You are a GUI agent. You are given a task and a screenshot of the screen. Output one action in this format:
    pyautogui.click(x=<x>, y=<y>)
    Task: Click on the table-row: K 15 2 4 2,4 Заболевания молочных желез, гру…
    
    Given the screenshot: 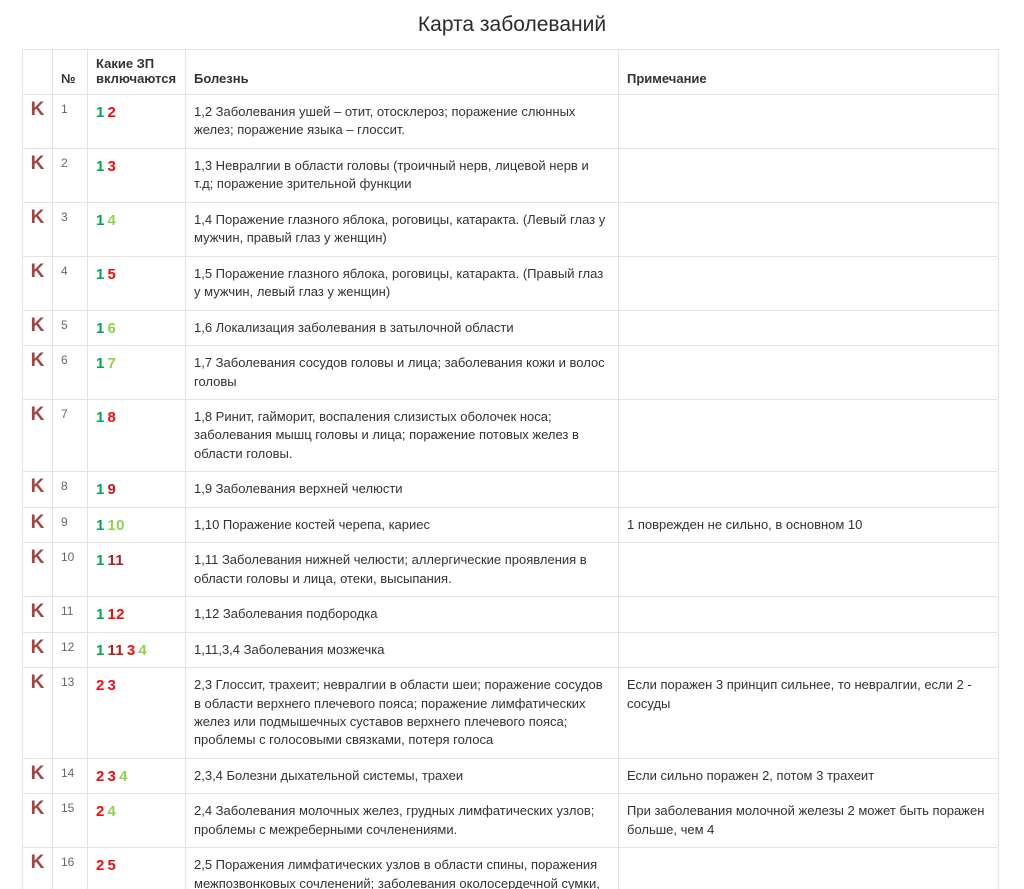 What is the action you would take?
    pyautogui.click(x=510, y=821)
    